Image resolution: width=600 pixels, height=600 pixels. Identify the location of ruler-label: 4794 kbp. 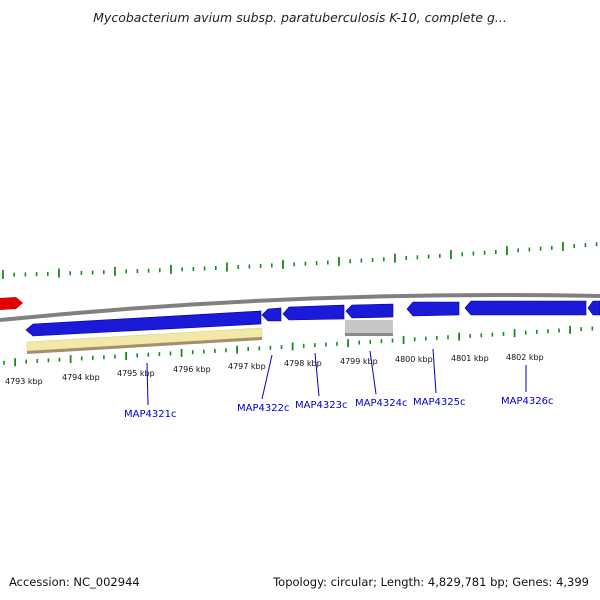
(81, 377).